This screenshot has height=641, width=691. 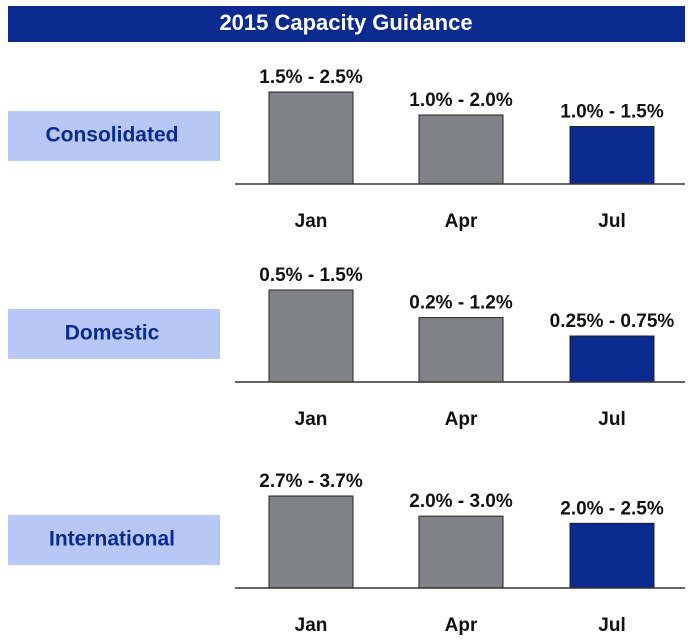 What do you see at coordinates (311, 481) in the screenshot?
I see `value-label: 2.7% - 3.7%` at bounding box center [311, 481].